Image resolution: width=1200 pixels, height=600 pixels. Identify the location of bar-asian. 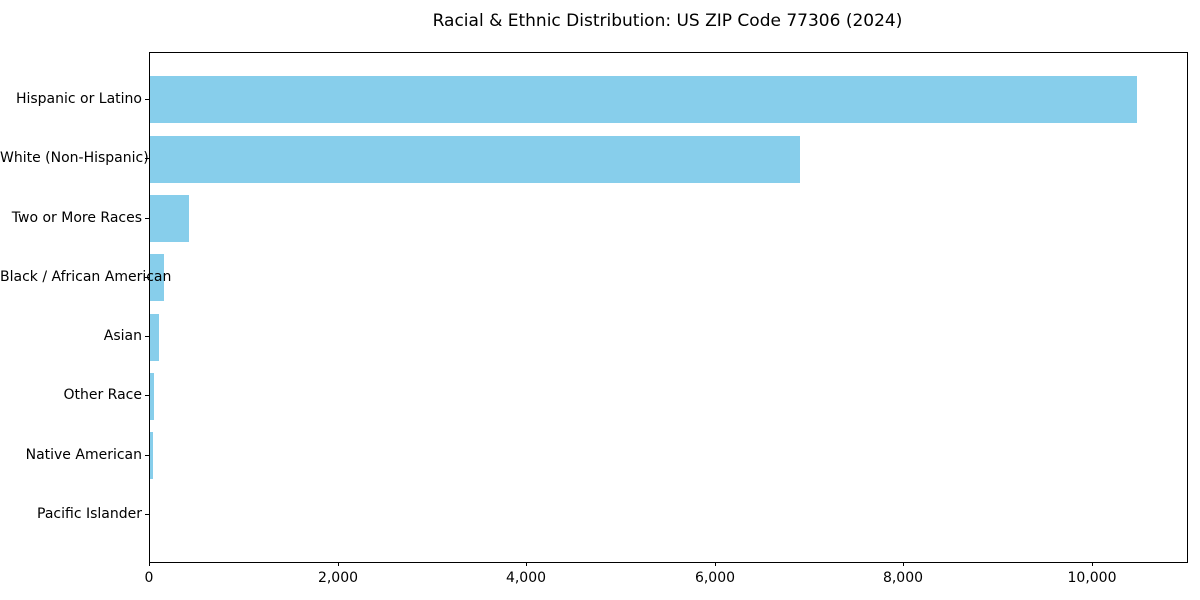
(154, 337).